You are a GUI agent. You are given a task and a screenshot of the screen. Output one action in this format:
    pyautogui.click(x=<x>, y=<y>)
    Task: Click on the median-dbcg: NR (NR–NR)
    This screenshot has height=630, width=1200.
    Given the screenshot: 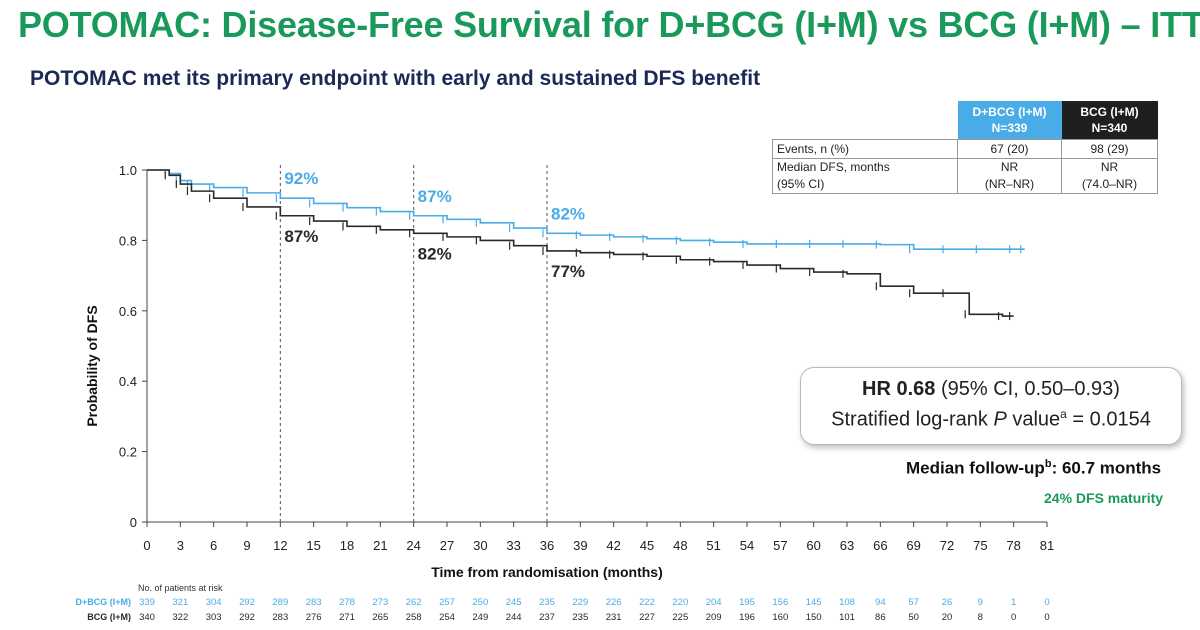 What is the action you would take?
    pyautogui.click(x=1009, y=176)
    